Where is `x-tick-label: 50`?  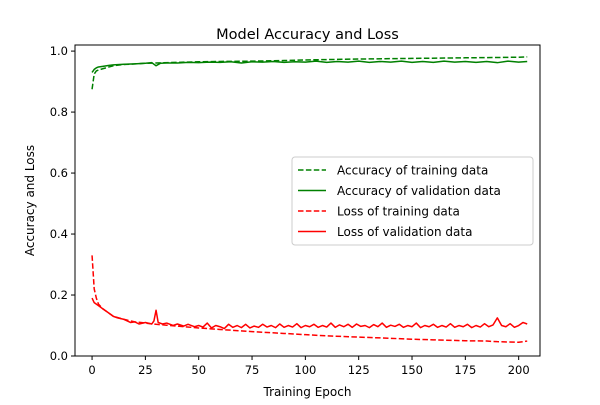 x-tick-label: 50 is located at coordinates (198, 370).